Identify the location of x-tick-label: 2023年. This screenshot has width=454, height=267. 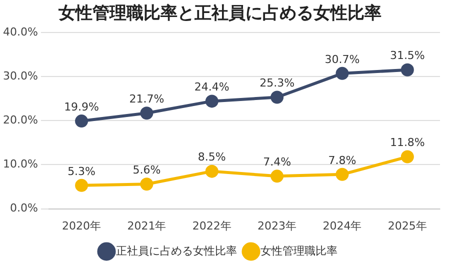
(277, 225).